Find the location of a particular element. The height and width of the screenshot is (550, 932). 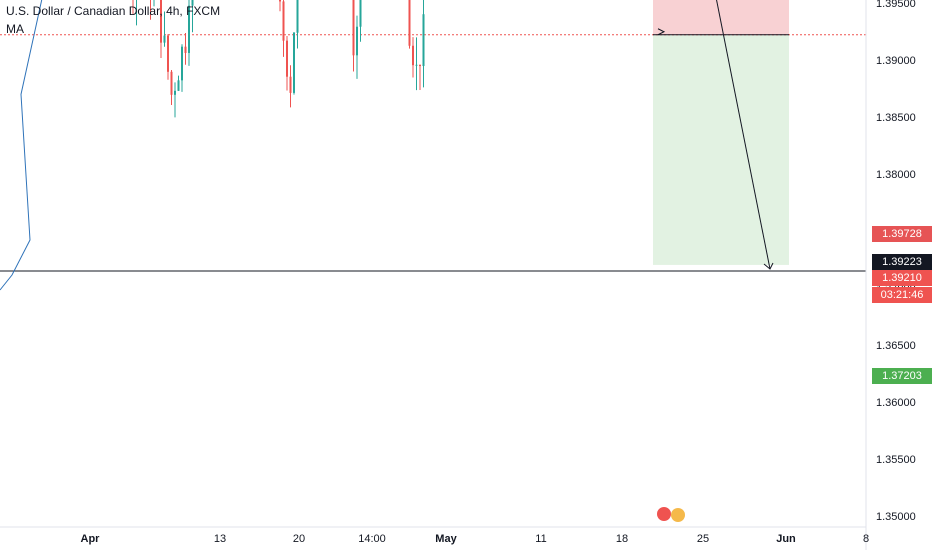

event-dot-amber is located at coordinates (678, 515).